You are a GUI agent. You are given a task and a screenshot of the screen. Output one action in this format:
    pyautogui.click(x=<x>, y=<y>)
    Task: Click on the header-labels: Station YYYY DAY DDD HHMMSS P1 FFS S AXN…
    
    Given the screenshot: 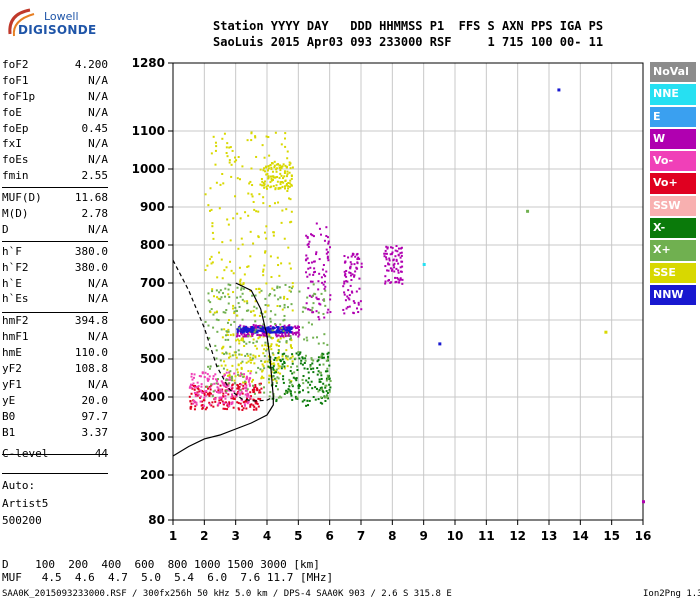 What is the action you would take?
    pyautogui.click(x=408, y=26)
    